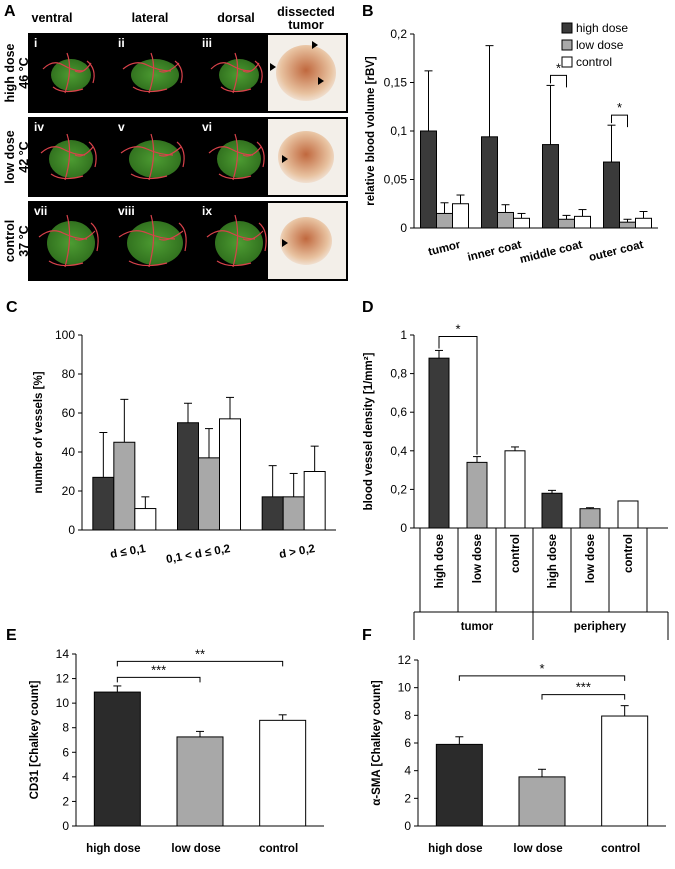  Describe the element at coordinates (396, 83) in the screenshot. I see `y-tick-label: 0,15` at that location.